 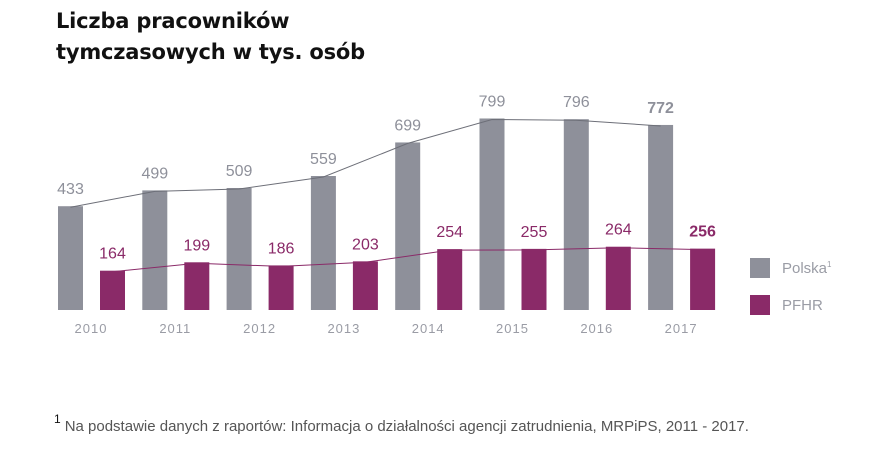 What do you see at coordinates (239, 171) in the screenshot?
I see `data-label-polska-2012: 509` at bounding box center [239, 171].